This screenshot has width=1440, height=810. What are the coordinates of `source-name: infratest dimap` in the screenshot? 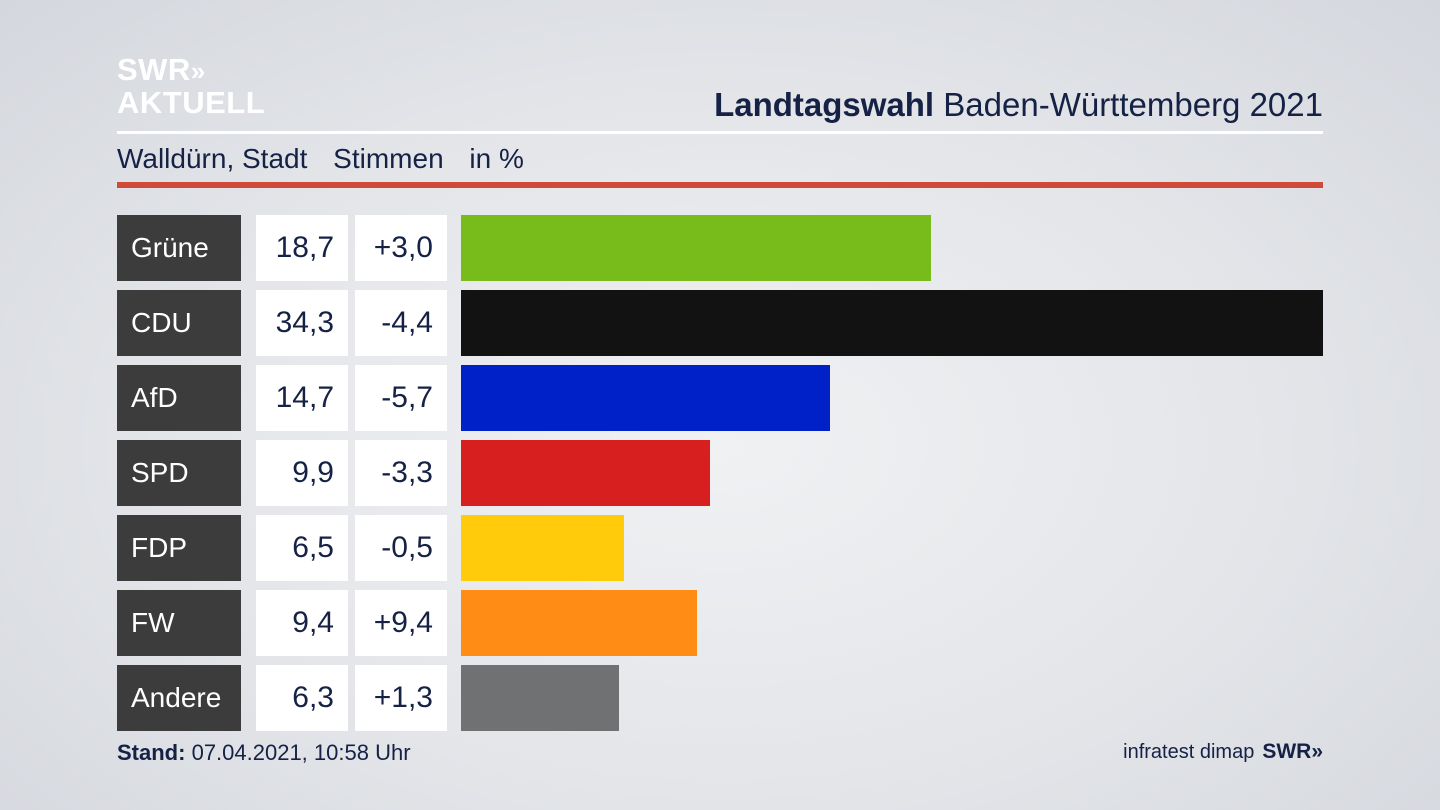 It's located at (1189, 752).